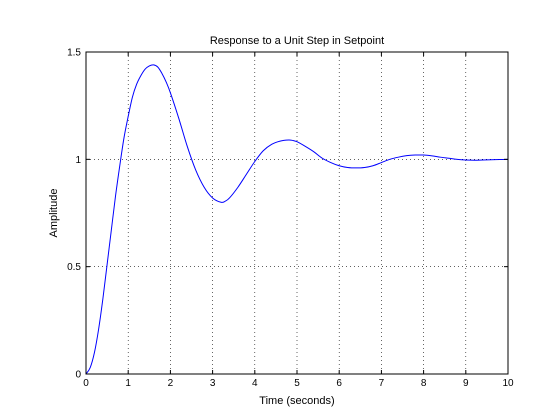  Describe the element at coordinates (508, 383) in the screenshot. I see `x-tick-label: 10` at that location.